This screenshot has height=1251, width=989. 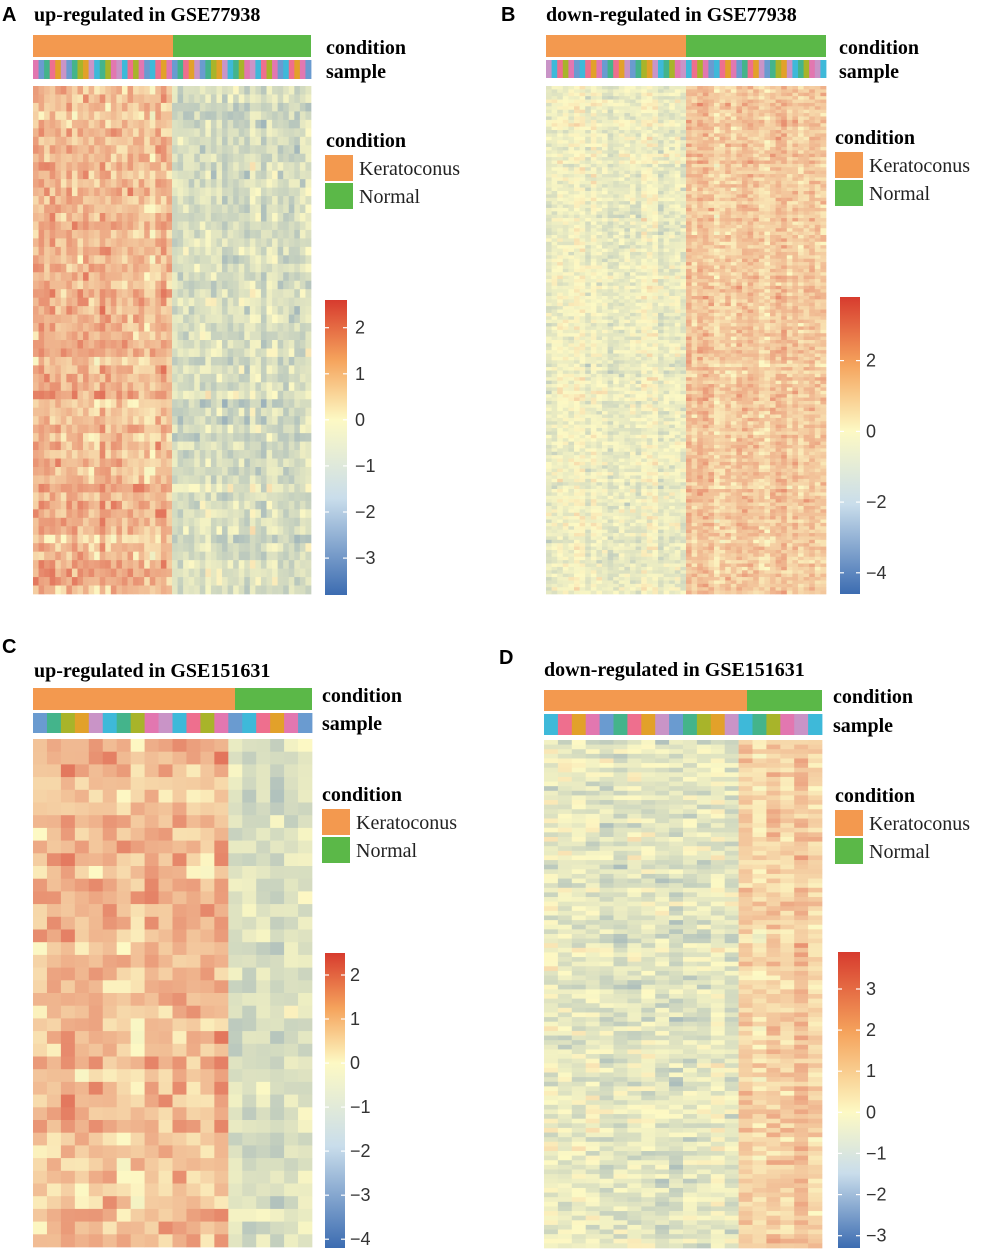 I want to click on sample-swatch, so click(x=549, y=69).